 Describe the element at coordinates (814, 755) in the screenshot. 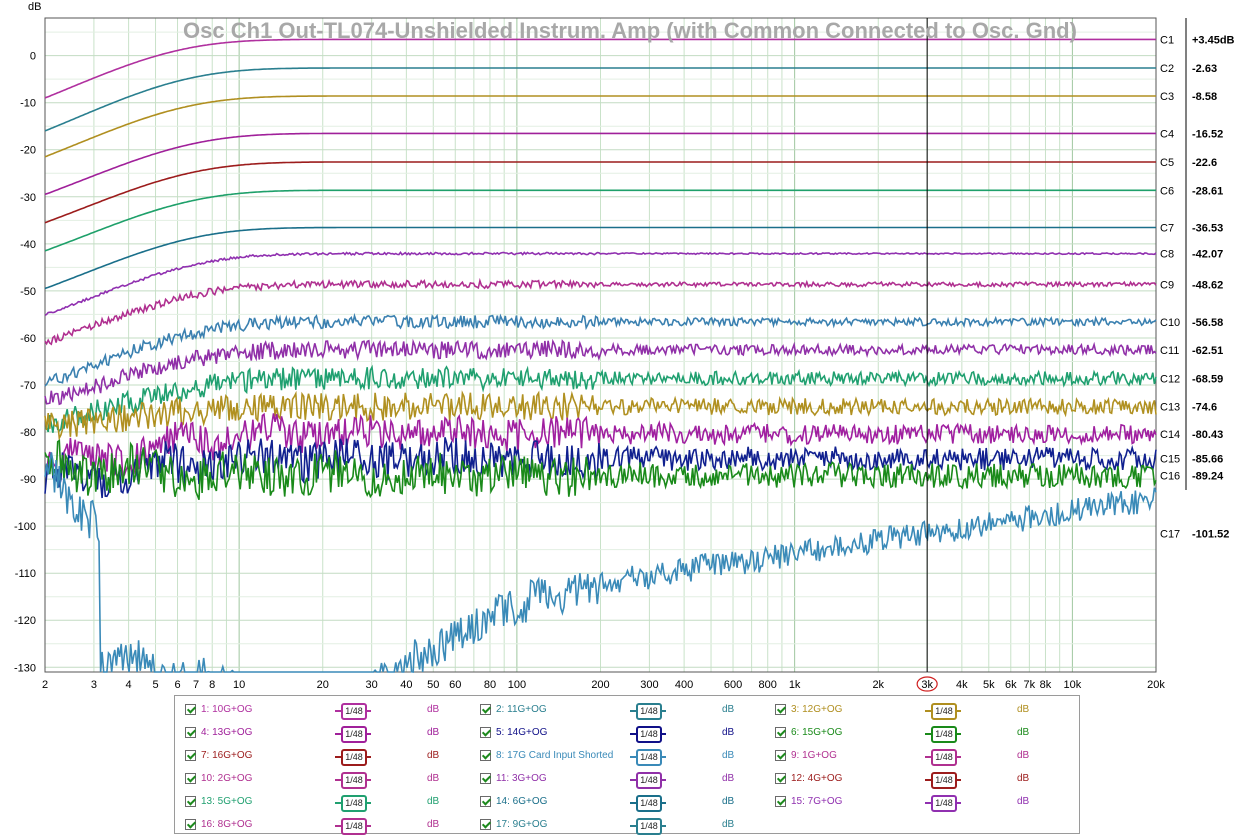

I see `legend-label: 9: 1G+OG` at that location.